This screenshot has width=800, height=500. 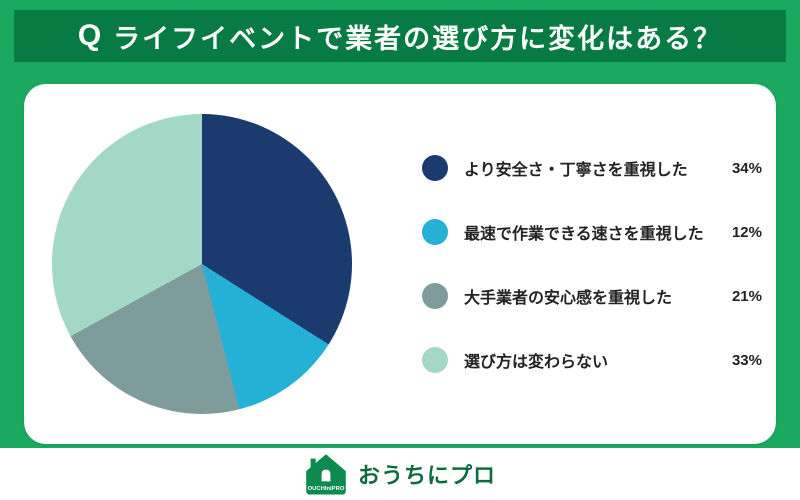 What do you see at coordinates (746, 232) in the screenshot?
I see `legend-percent: 12%` at bounding box center [746, 232].